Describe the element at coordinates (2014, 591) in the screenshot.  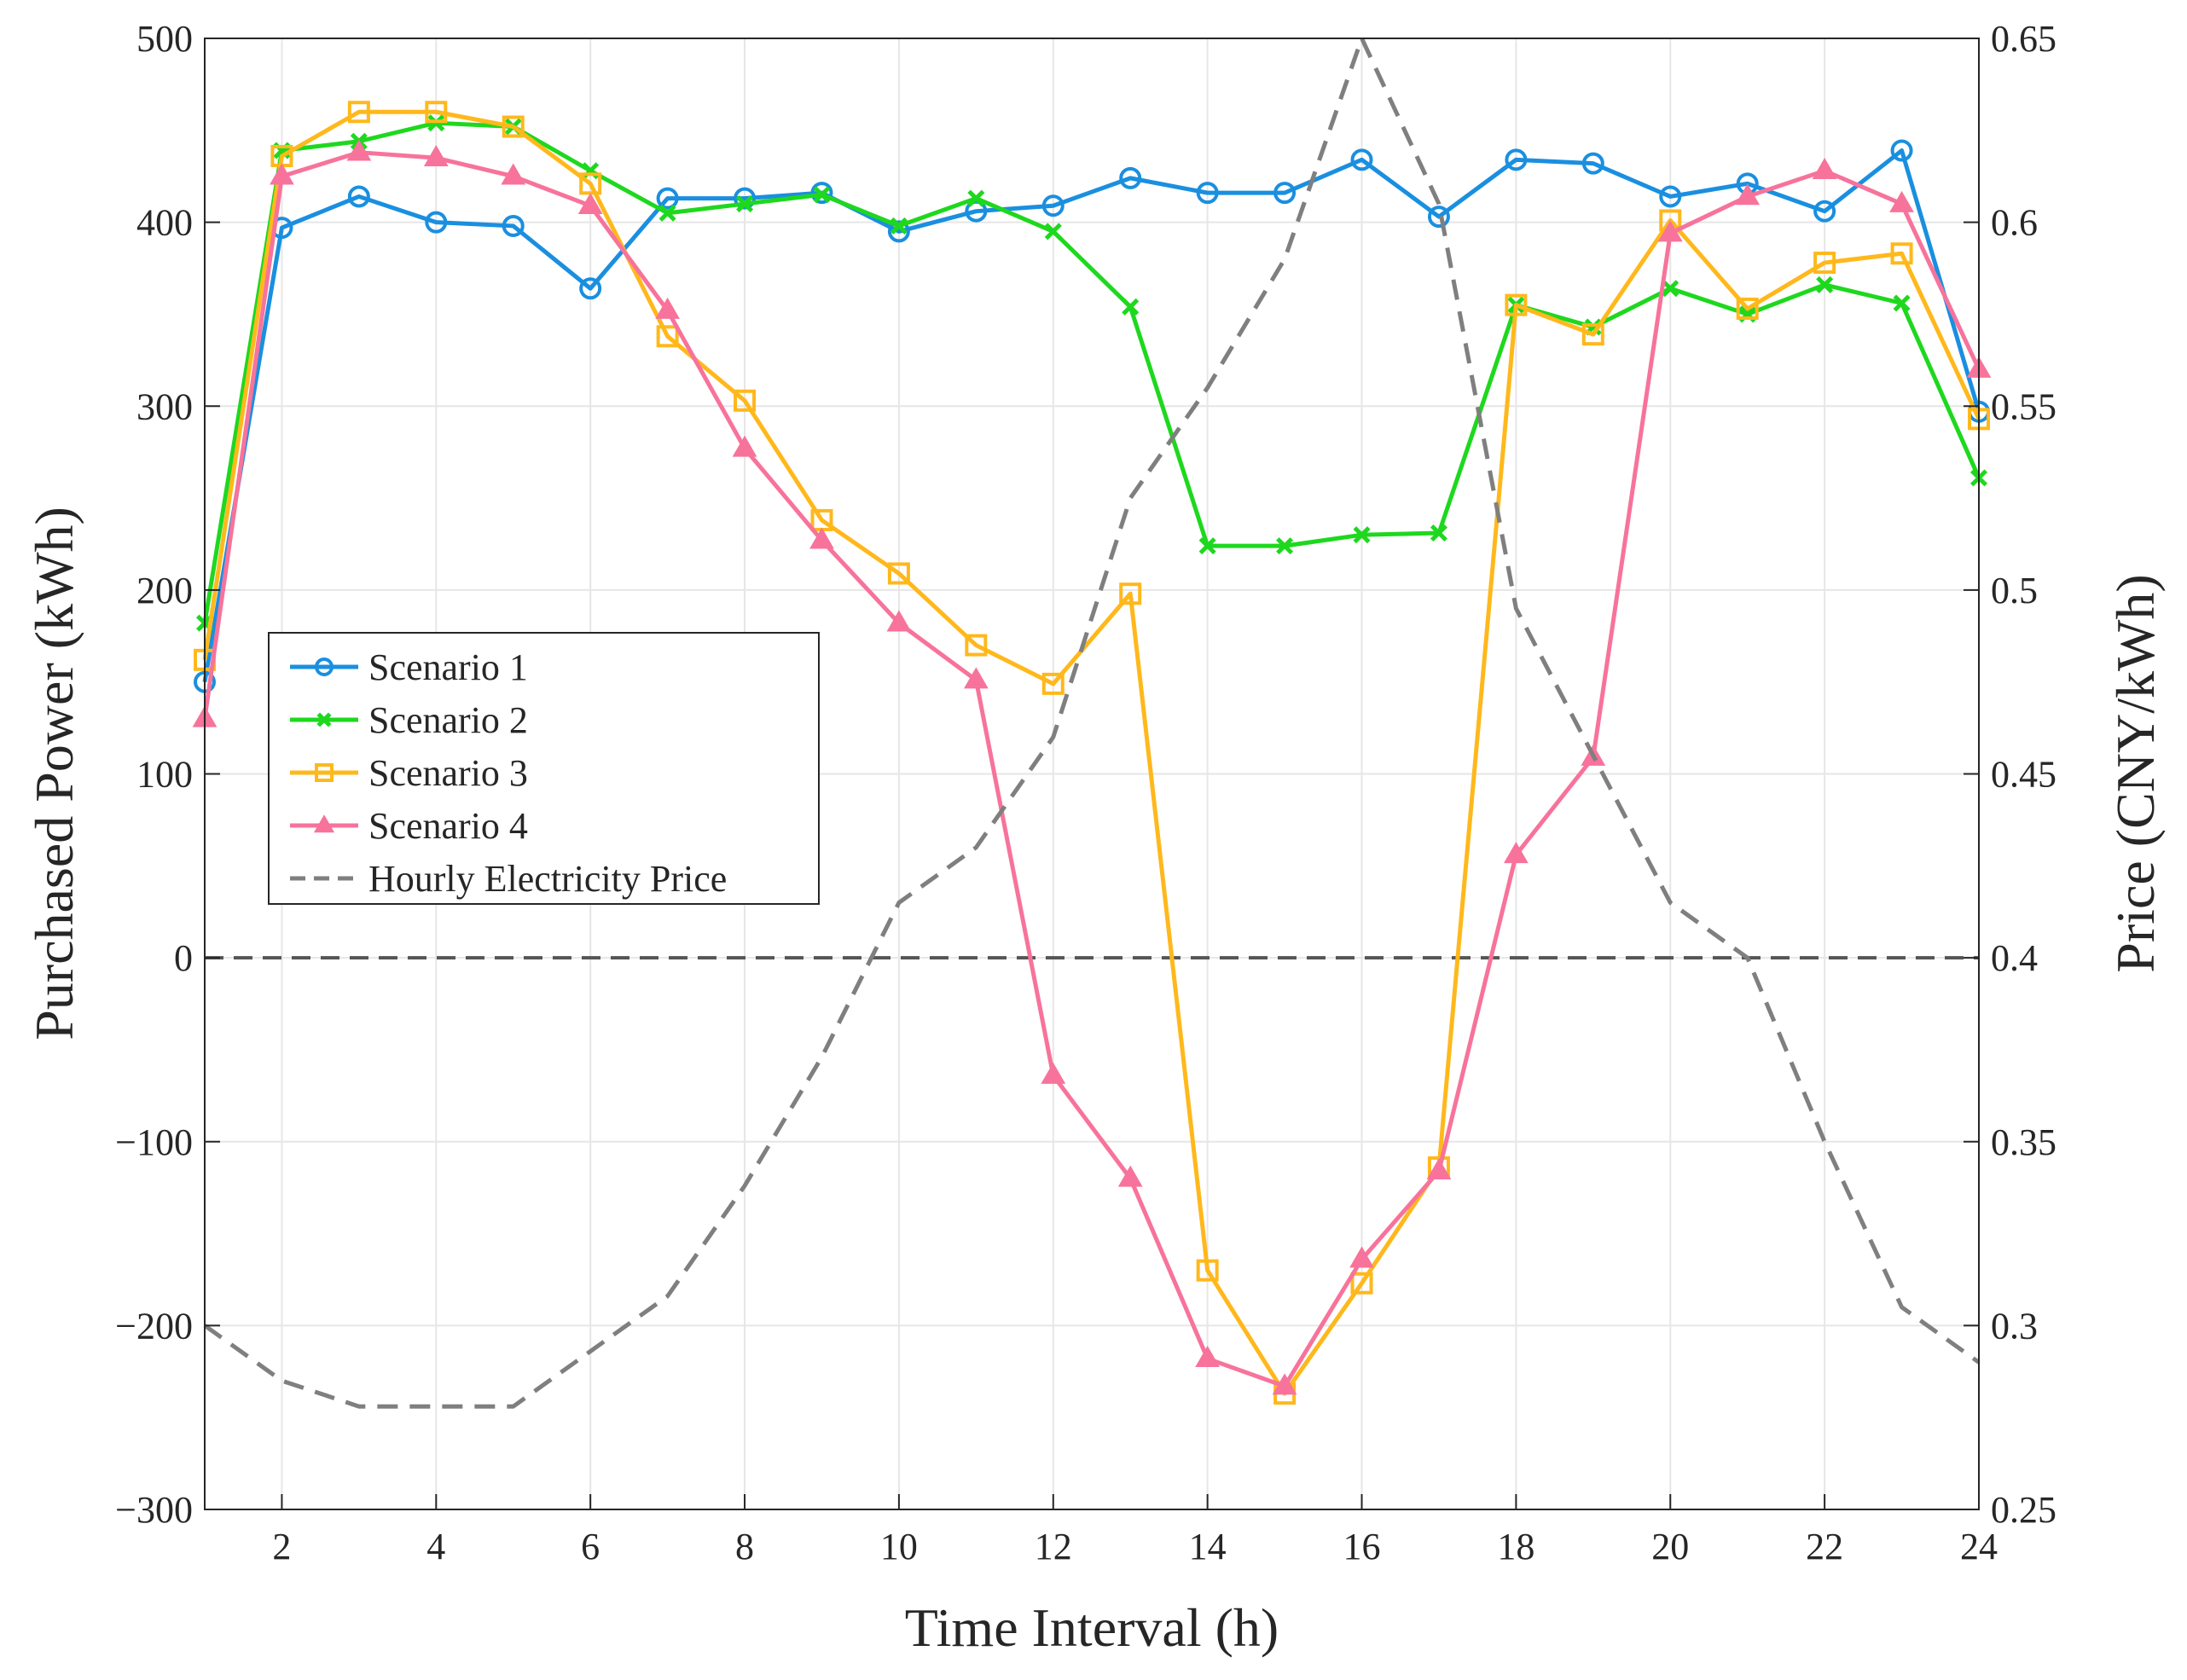
I see `y-right-tick-label: 0.5` at that location.